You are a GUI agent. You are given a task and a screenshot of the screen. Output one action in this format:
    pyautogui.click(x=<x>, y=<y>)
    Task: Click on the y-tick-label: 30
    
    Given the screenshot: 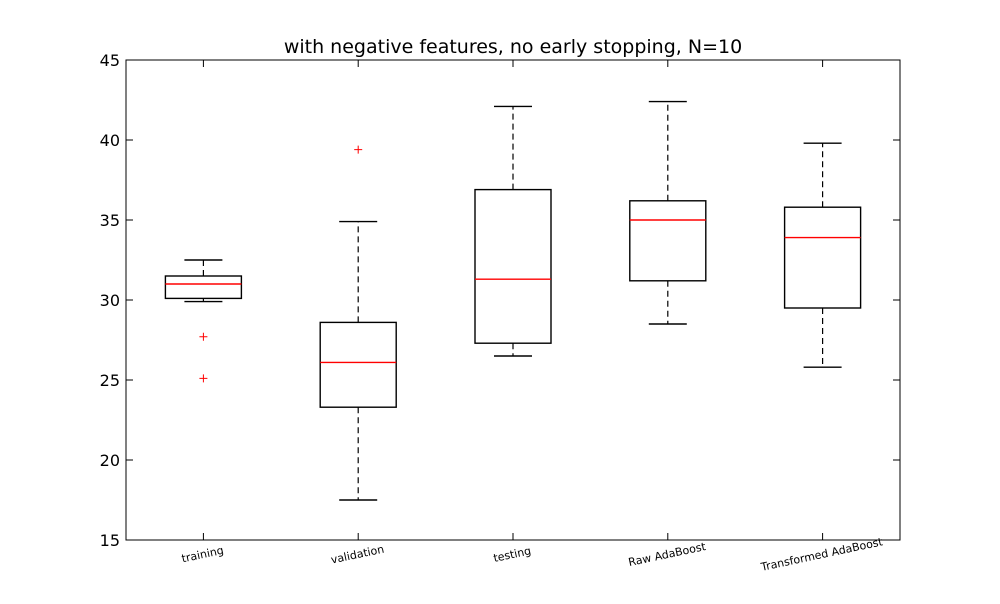 What is the action you would take?
    pyautogui.click(x=110, y=300)
    